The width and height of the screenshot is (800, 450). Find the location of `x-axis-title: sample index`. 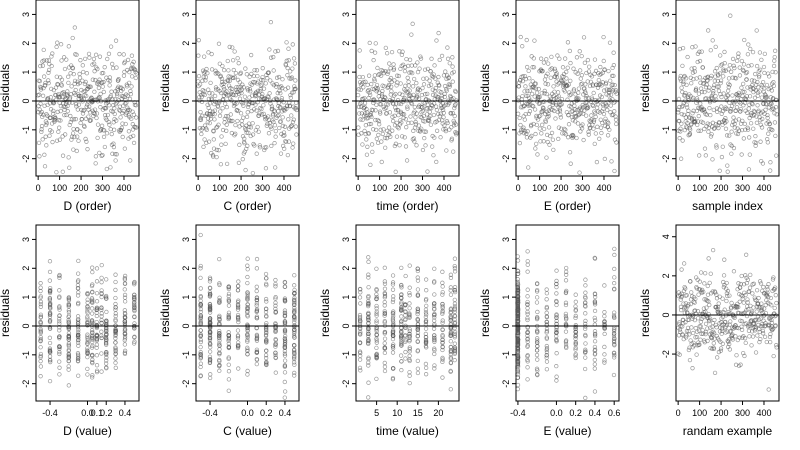

x-axis-title: sample index is located at coordinates (727, 206).